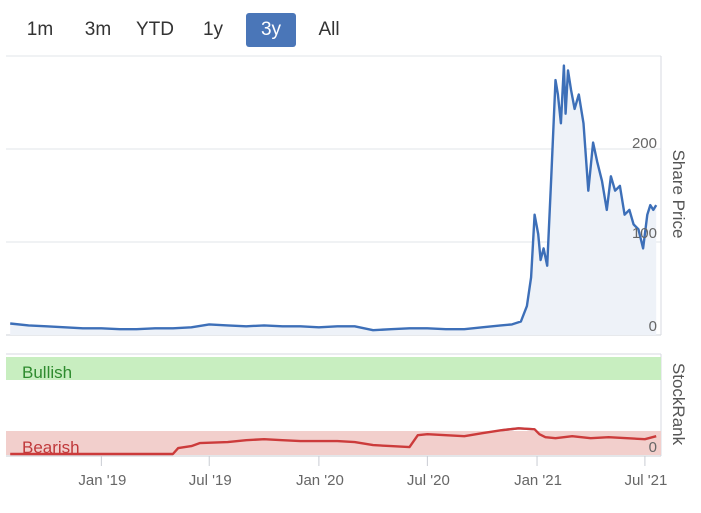  What do you see at coordinates (333, 368) in the screenshot?
I see `bullish-band` at bounding box center [333, 368].